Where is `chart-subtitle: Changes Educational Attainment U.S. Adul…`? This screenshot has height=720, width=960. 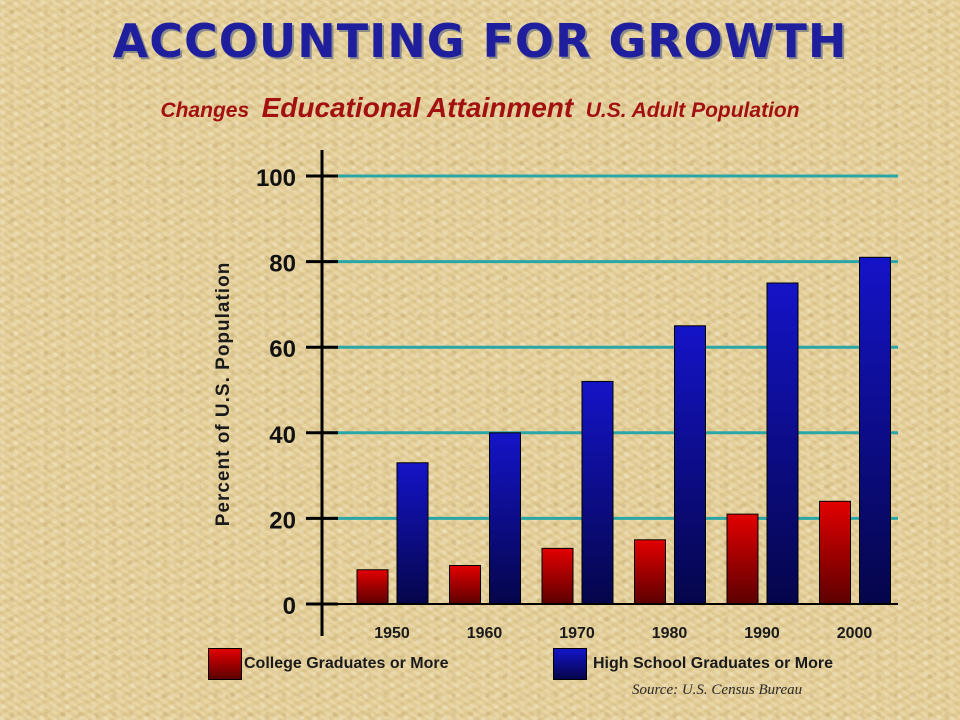 chart-subtitle: Changes Educational Attainment U.S. Adul… is located at coordinates (480, 108).